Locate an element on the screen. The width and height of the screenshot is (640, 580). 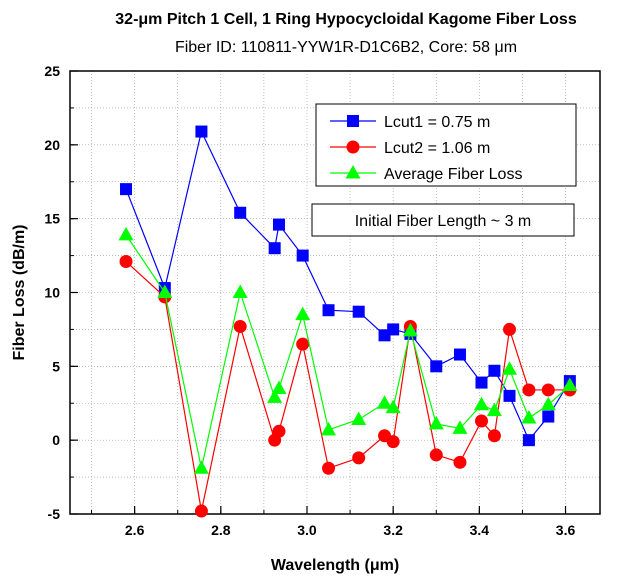
y-tick-label: 0 is located at coordinates (56, 440).